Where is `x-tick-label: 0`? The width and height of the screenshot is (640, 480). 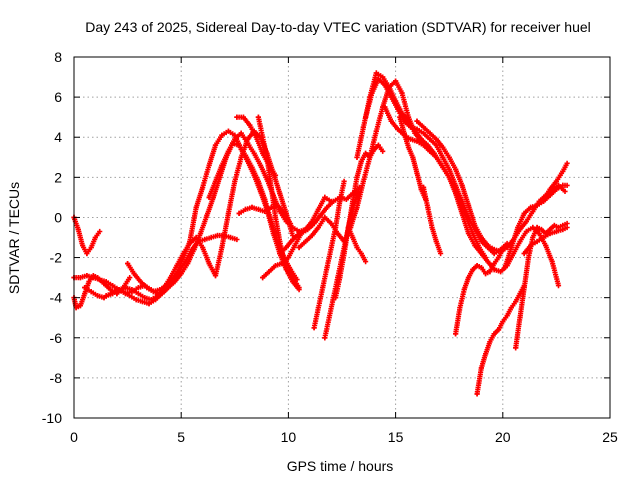 x-tick-label: 0 is located at coordinates (74, 437).